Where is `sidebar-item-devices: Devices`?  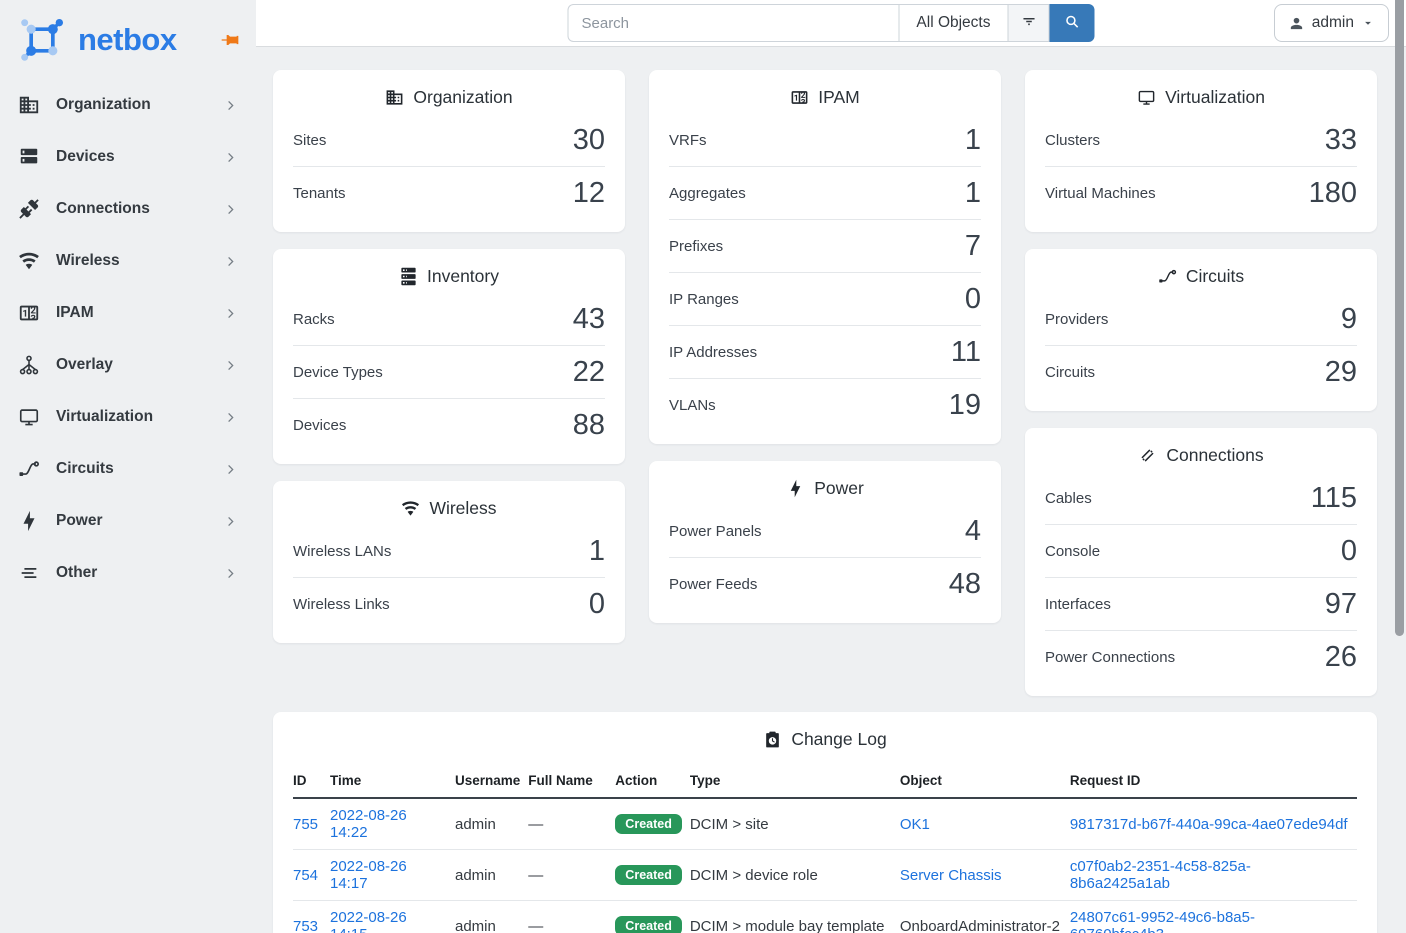
sidebar-item-devices: Devices is located at coordinates (128, 157).